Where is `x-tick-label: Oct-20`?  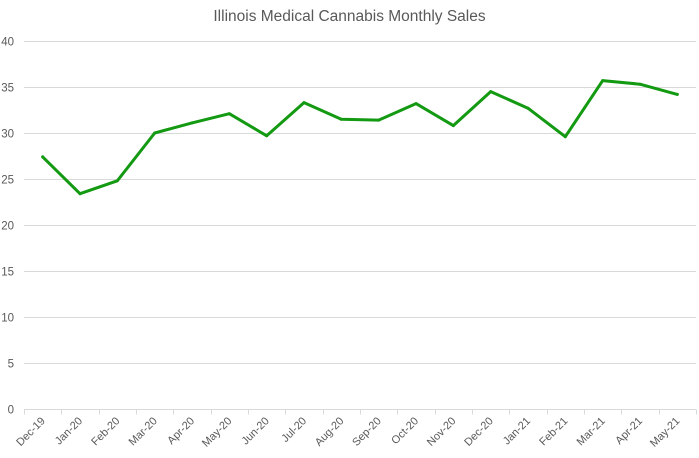
x-tick-label: Oct-20 is located at coordinates (405, 431).